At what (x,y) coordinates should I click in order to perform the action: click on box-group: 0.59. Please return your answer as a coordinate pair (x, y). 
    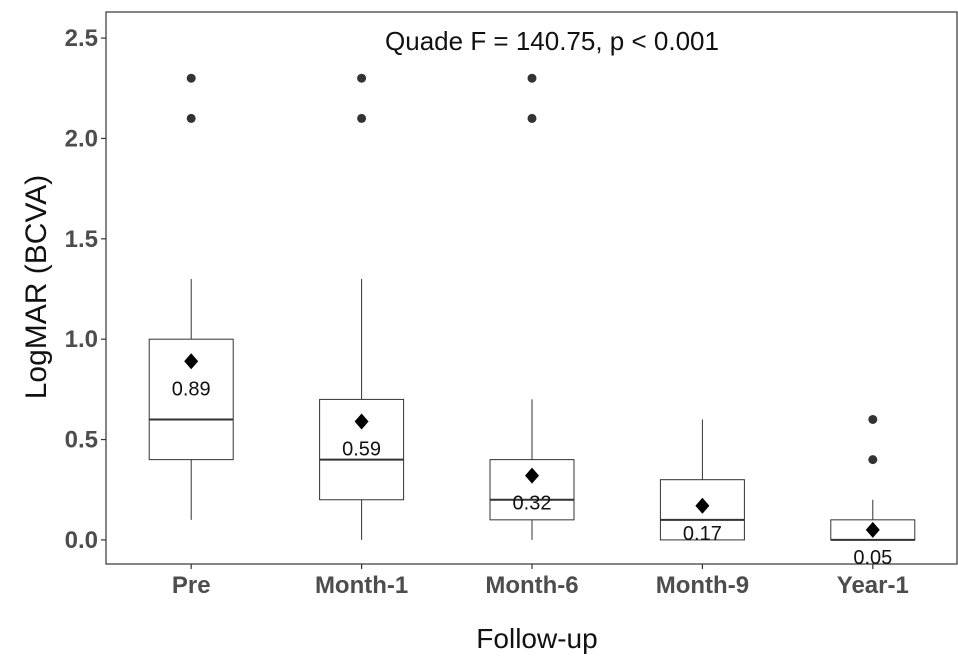
    Looking at the image, I should click on (362, 306).